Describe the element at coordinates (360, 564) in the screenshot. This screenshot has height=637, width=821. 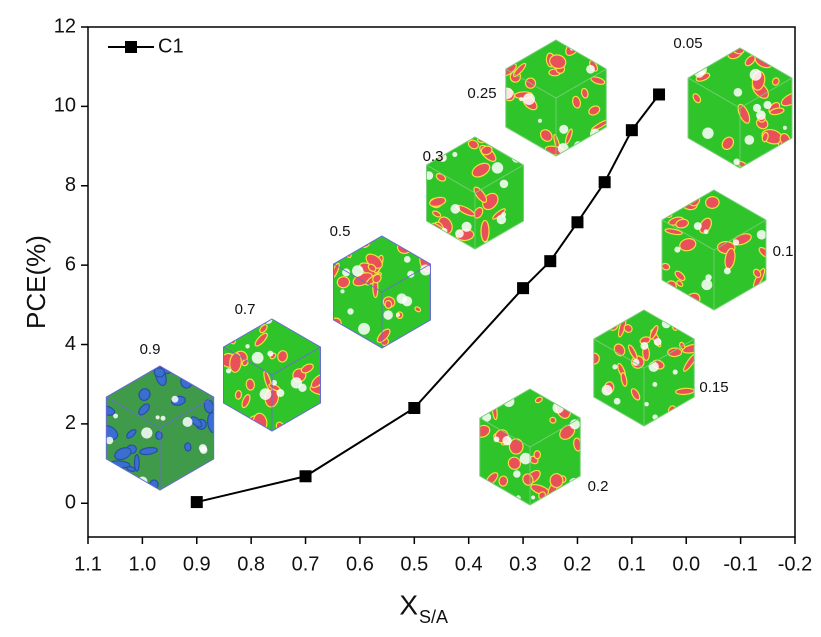
I see `x-tick-label: 0.6` at that location.